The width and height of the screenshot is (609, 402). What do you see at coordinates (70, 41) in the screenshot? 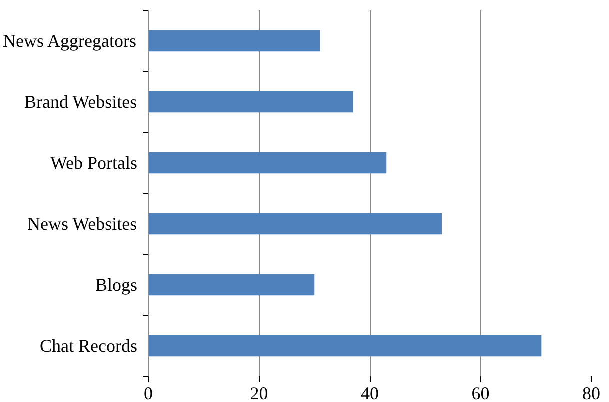
I see `y-tick-label: News Aggregators` at bounding box center [70, 41].